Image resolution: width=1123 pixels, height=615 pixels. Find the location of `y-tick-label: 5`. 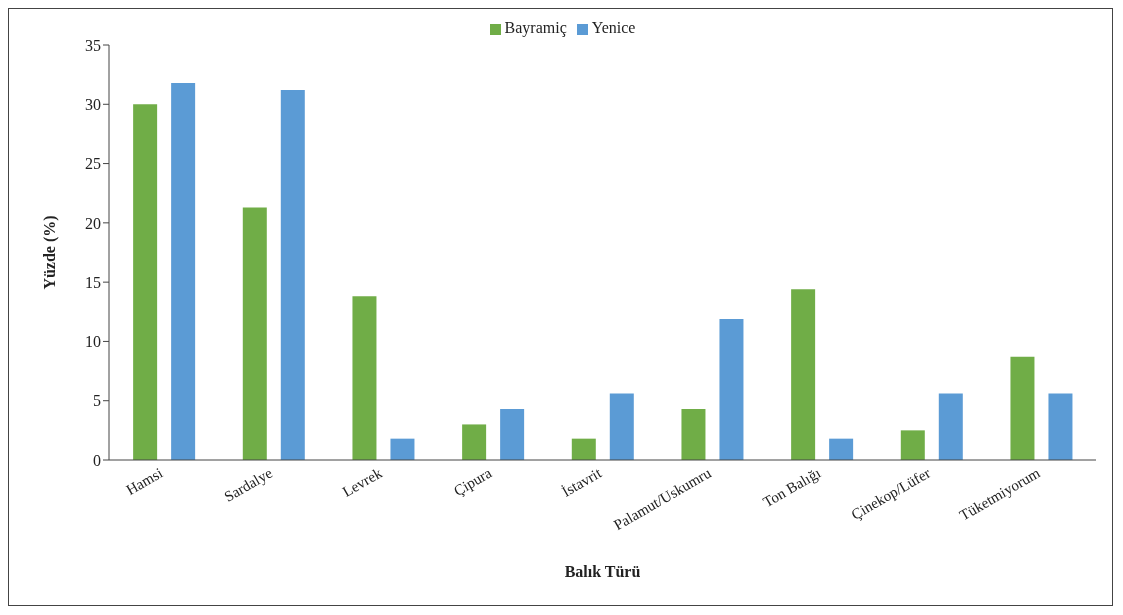

y-tick-label: 5 is located at coordinates (97, 401).